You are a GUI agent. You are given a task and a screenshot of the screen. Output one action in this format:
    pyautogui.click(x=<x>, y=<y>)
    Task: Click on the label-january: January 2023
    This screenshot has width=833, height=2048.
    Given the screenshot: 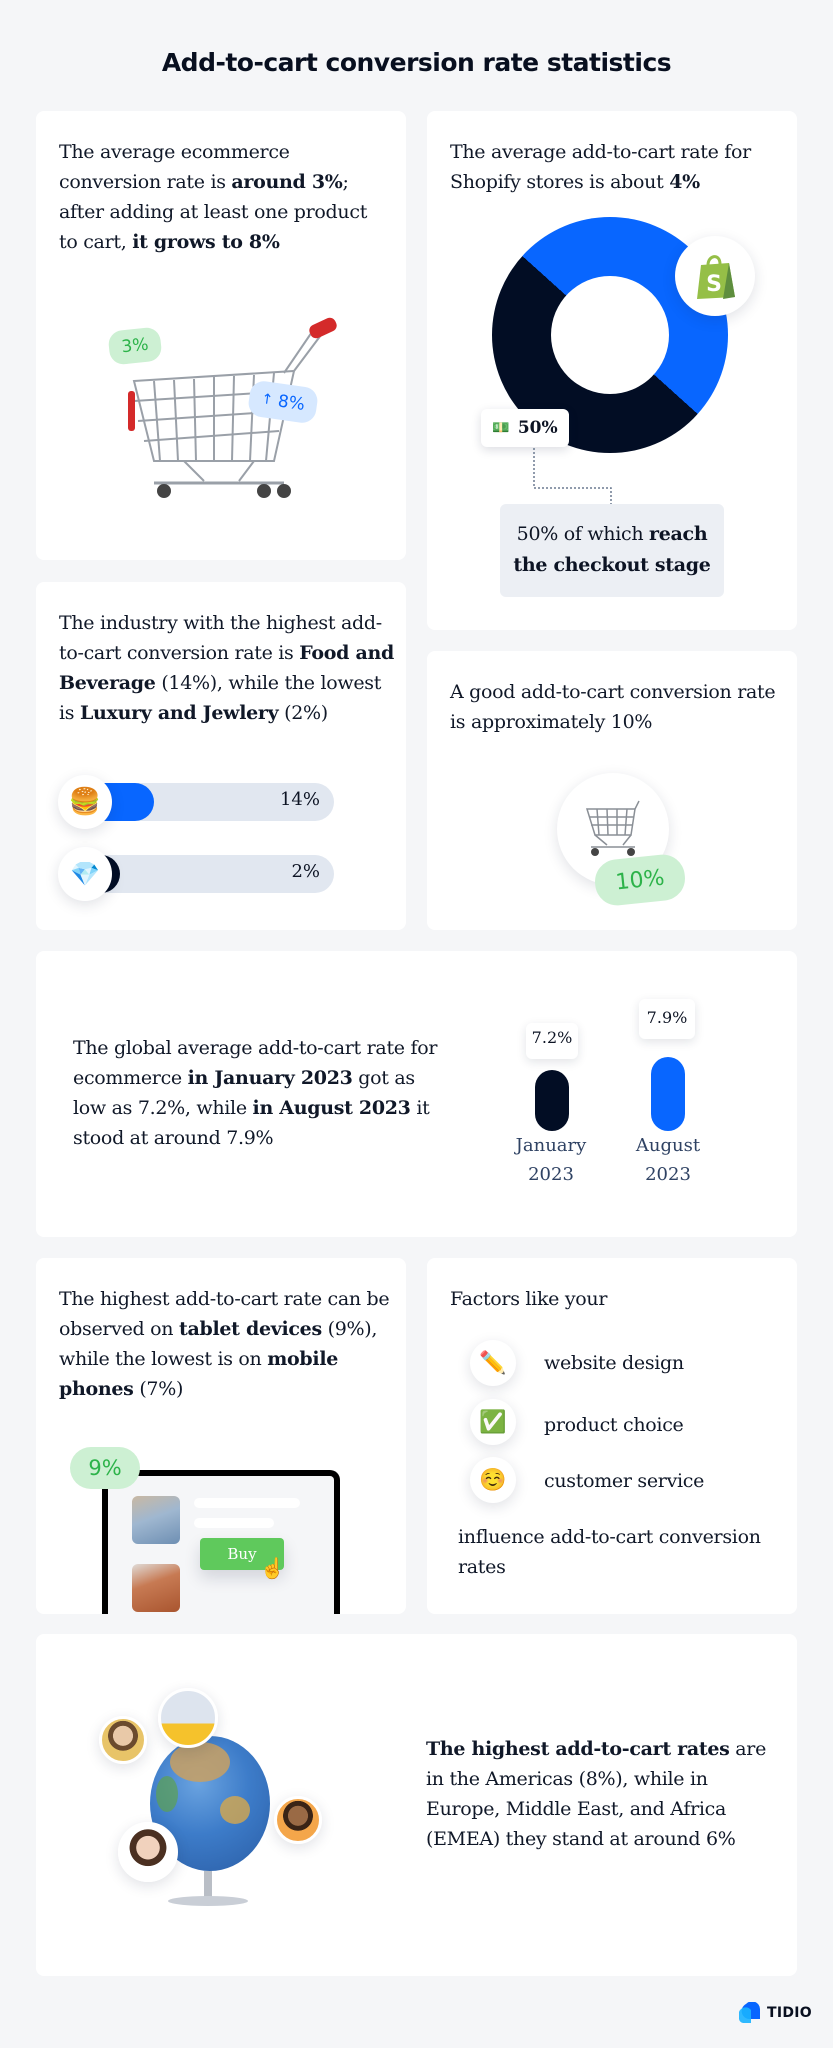 What is the action you would take?
    pyautogui.click(x=551, y=1160)
    